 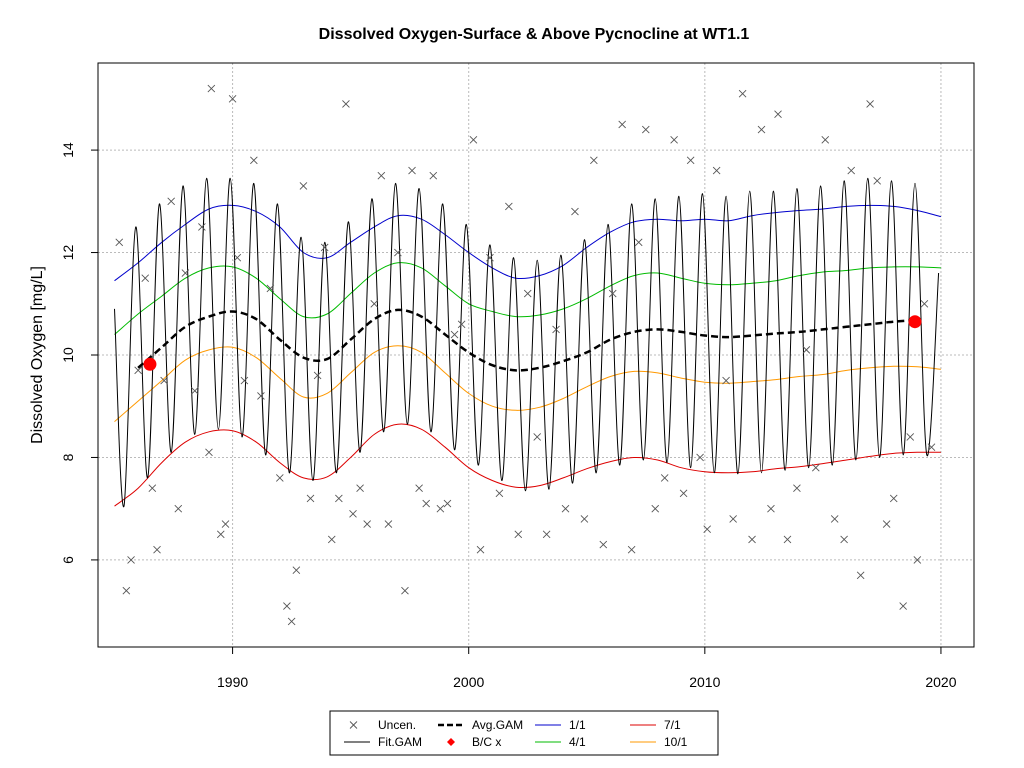 I want to click on legend-box, so click(x=524, y=733).